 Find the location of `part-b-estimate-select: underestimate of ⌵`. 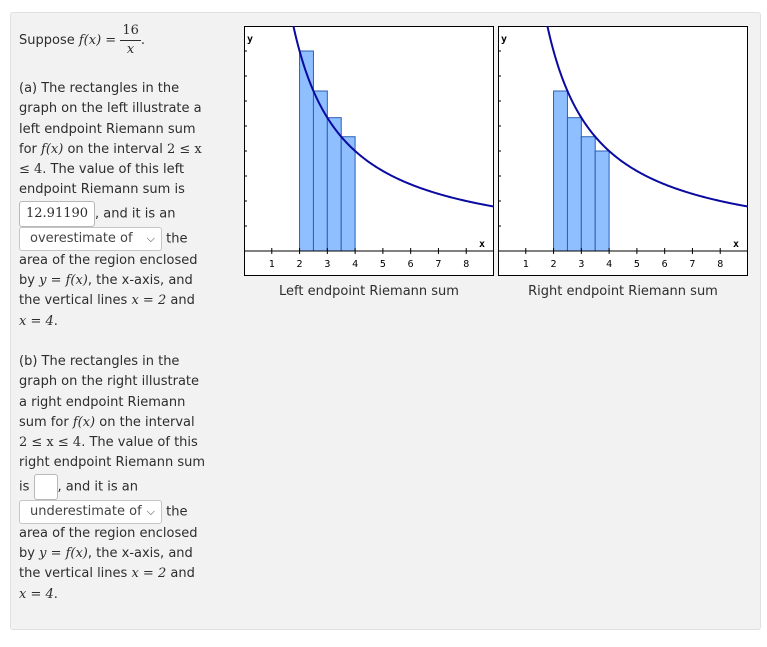

part-b-estimate-select: underestimate of ⌵ is located at coordinates (90, 511).